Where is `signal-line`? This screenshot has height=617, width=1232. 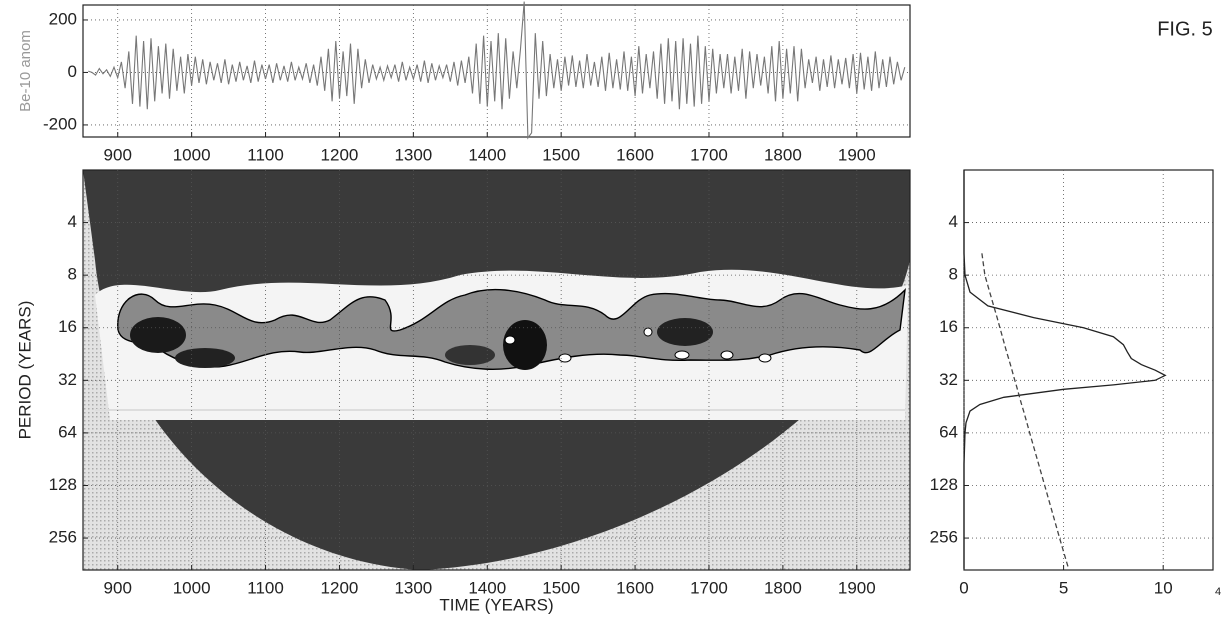
signal-line is located at coordinates (497, 70).